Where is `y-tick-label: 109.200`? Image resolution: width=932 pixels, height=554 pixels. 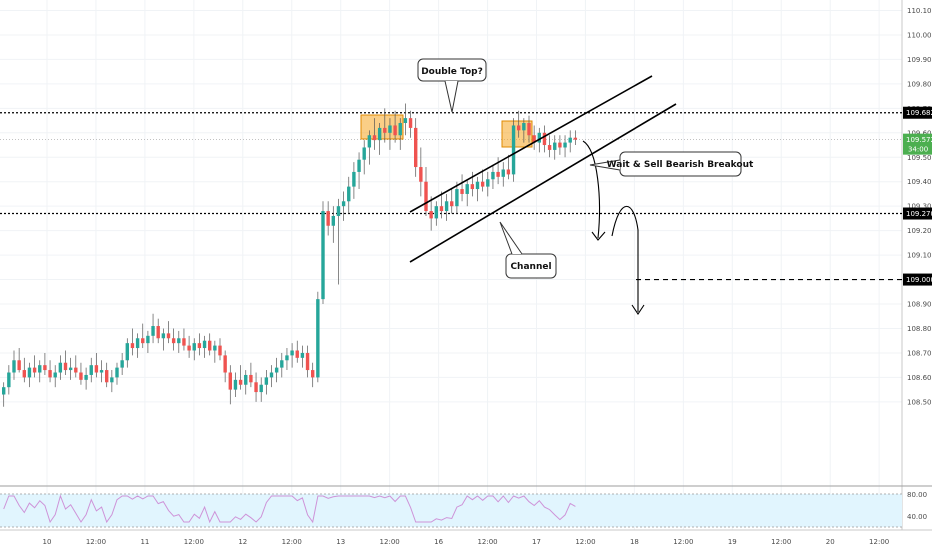 y-tick-label: 109.200 is located at coordinates (919, 231).